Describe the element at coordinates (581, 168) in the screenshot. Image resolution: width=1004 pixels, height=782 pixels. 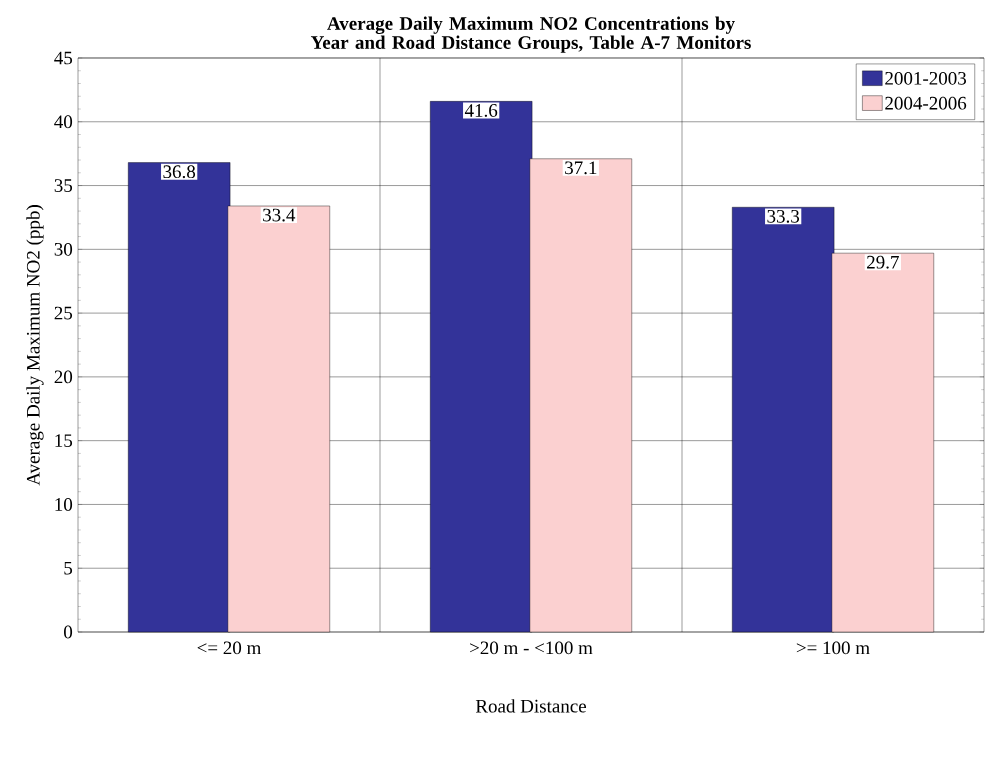
I see `data-label: 37.1` at that location.